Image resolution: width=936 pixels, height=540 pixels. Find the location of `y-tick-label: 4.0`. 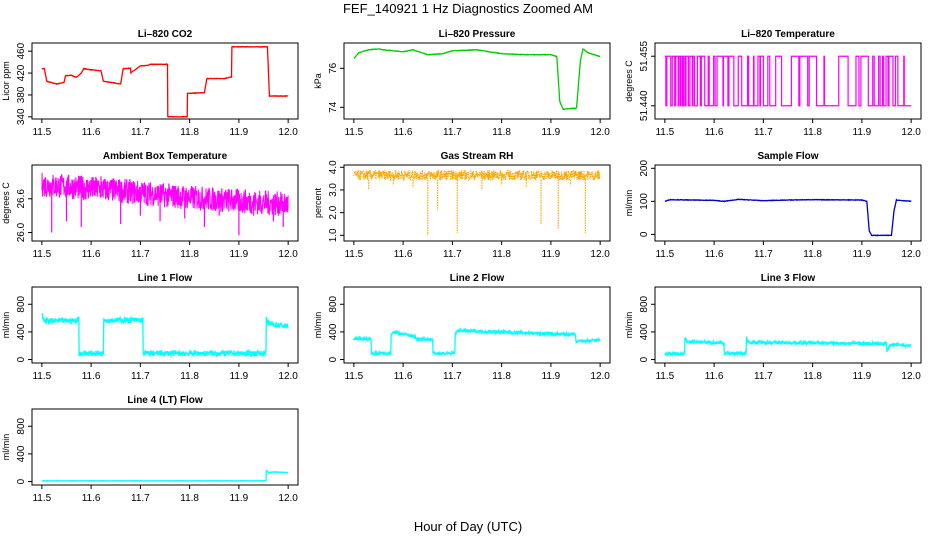

y-tick-label: 4.0 is located at coordinates (333, 167).